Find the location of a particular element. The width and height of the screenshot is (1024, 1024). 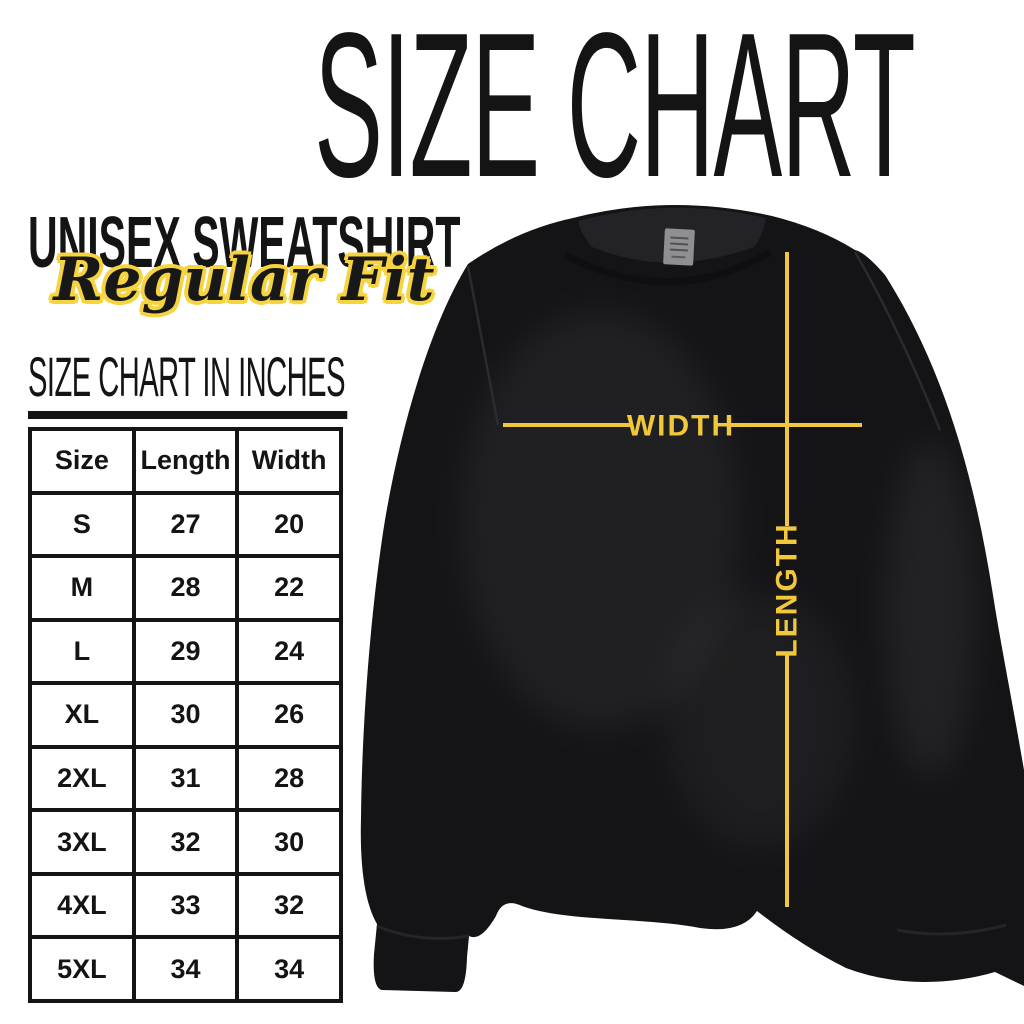

table-row: 3XL 32 30 is located at coordinates (185, 842).